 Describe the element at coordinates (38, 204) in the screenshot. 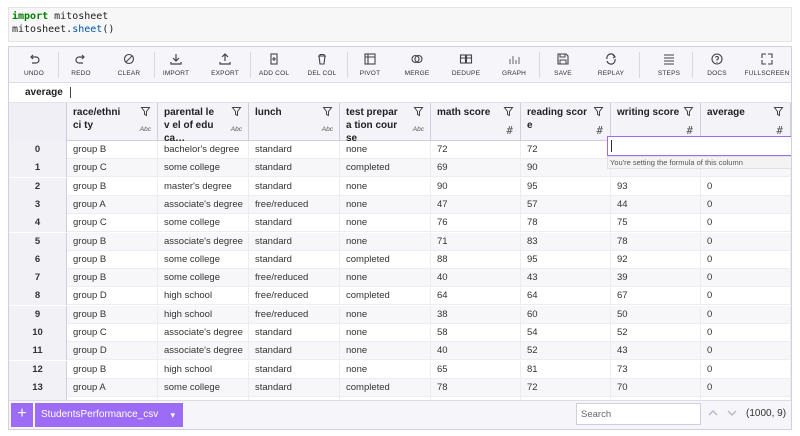

I see `row-index: 3` at that location.